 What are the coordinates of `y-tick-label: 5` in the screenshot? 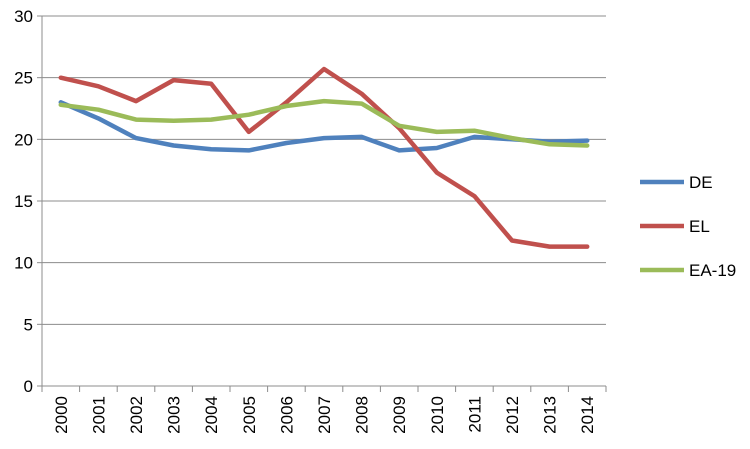 It's located at (28, 324).